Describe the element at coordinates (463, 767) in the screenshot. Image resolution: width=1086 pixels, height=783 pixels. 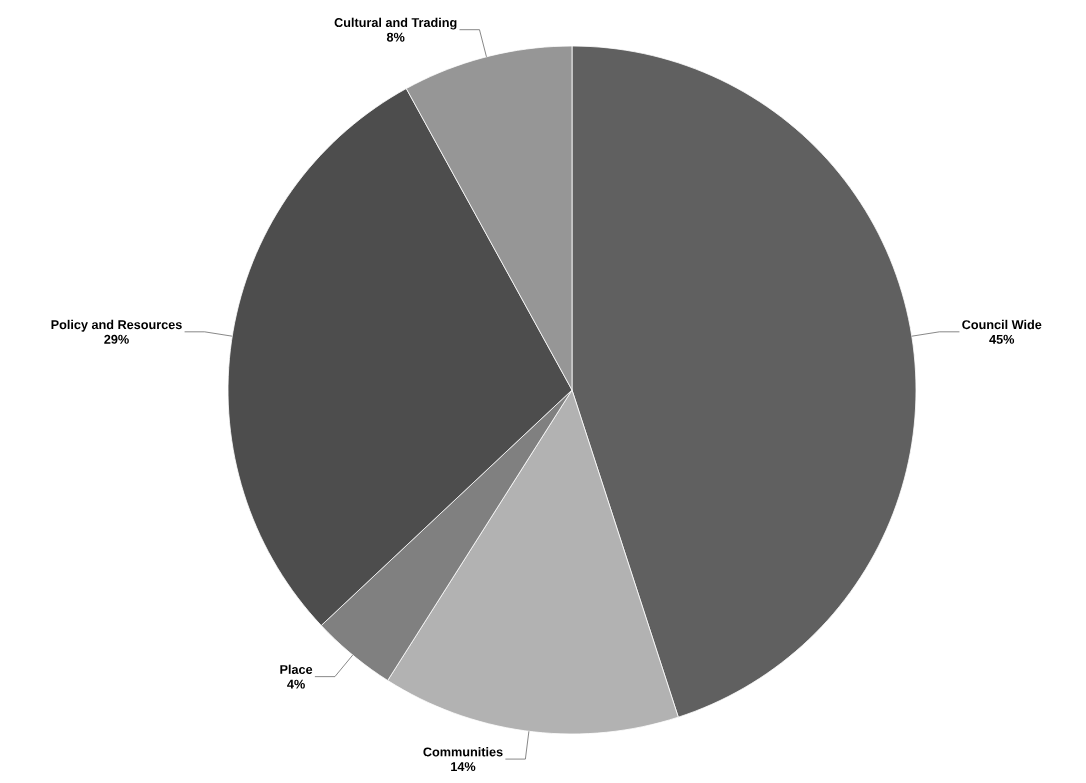
I see `data-label: 14%` at that location.